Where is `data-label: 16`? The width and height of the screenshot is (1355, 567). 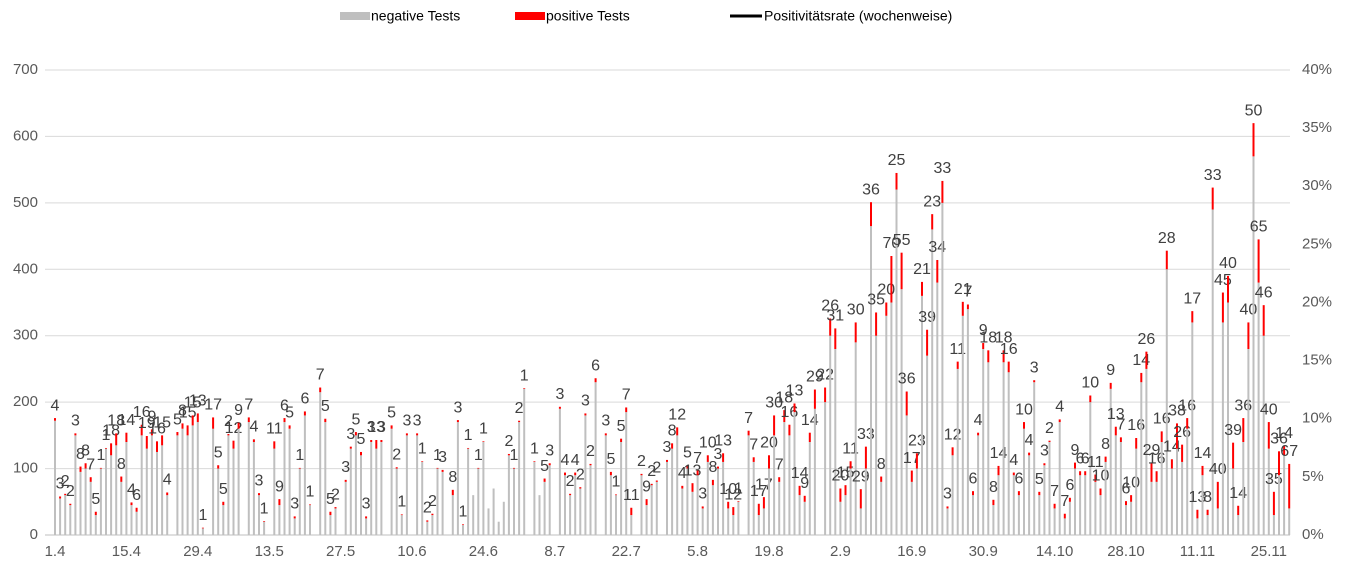
data-label: 16 is located at coordinates (1187, 405).